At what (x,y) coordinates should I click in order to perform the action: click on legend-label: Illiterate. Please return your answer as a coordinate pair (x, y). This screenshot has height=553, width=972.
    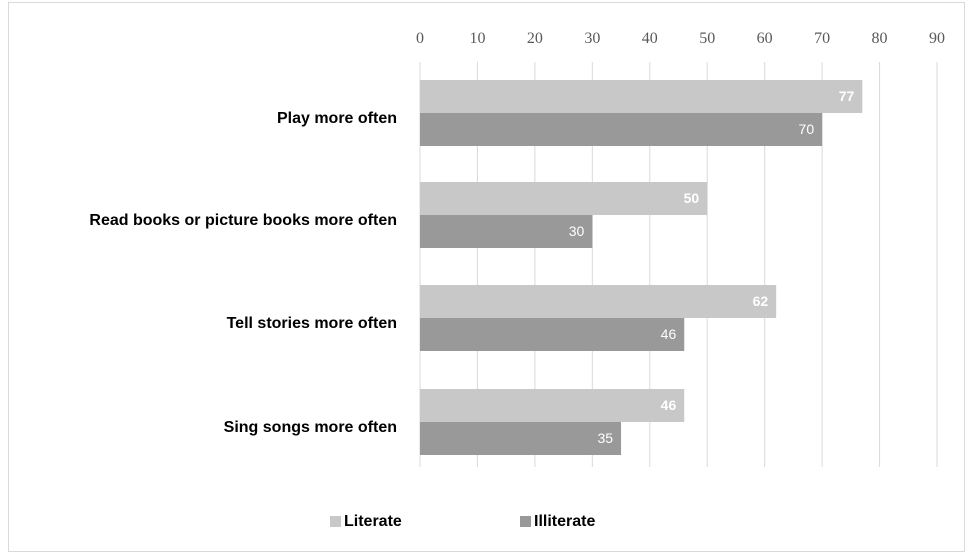
    Looking at the image, I should click on (564, 521).